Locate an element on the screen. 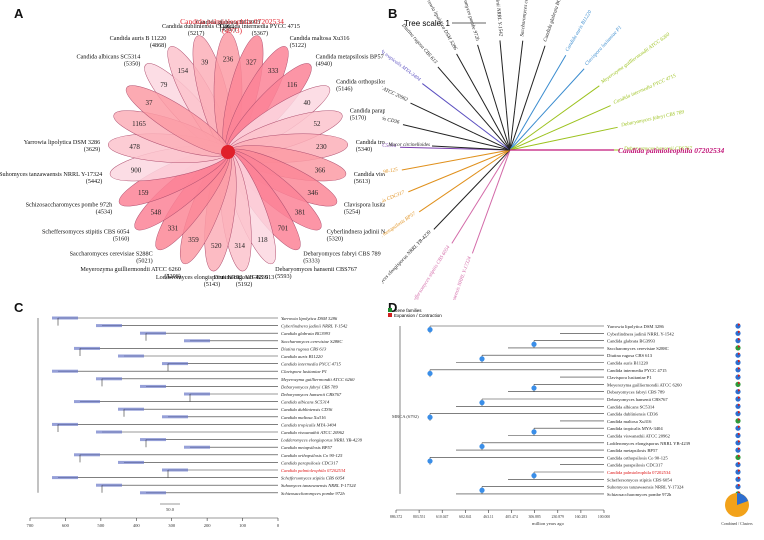 Image resolution: width=764 pixels, height=540 pixels. tree-b-leaf-label: Candida orthopsilosis Co 90-125 is located at coordinates (390, 176).